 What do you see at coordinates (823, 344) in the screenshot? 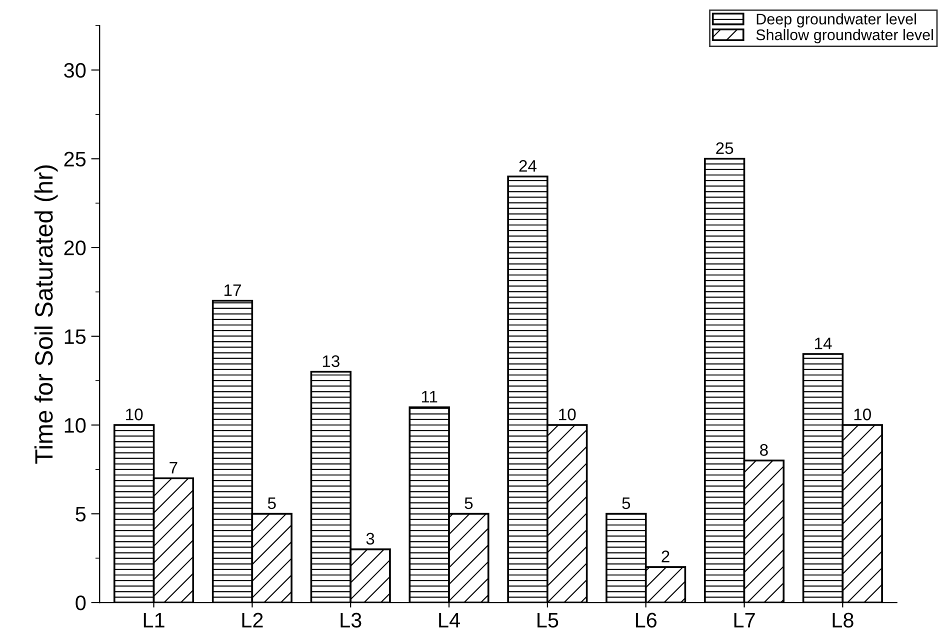
I see `data-label: 14` at bounding box center [823, 344].